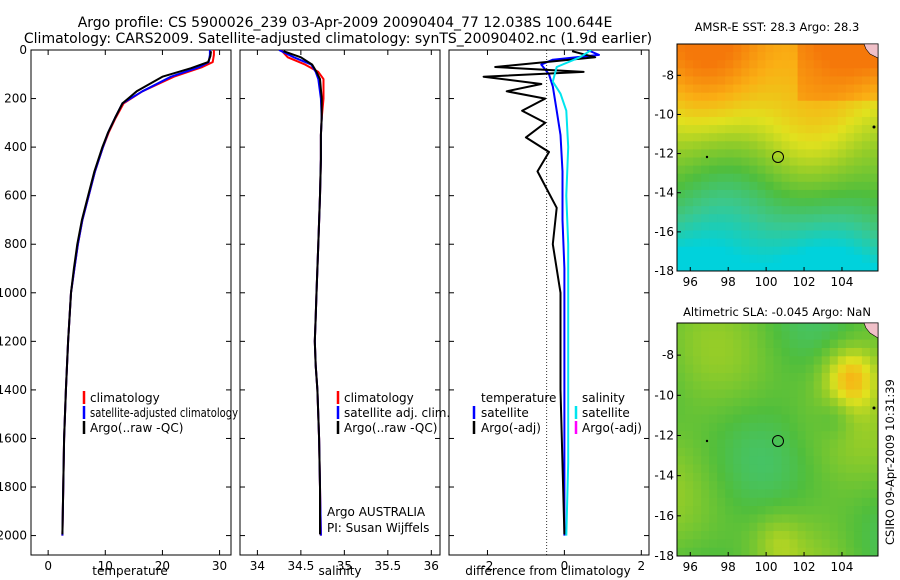  I want to click on legend-label-satellite-adj: satellite adj. clim., so click(397, 413).